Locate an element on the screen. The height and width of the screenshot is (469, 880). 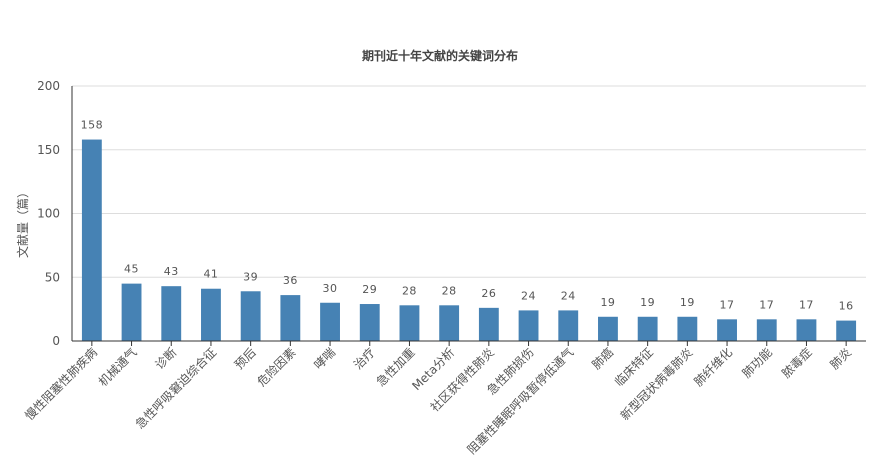
data-label: 16 is located at coordinates (846, 306).